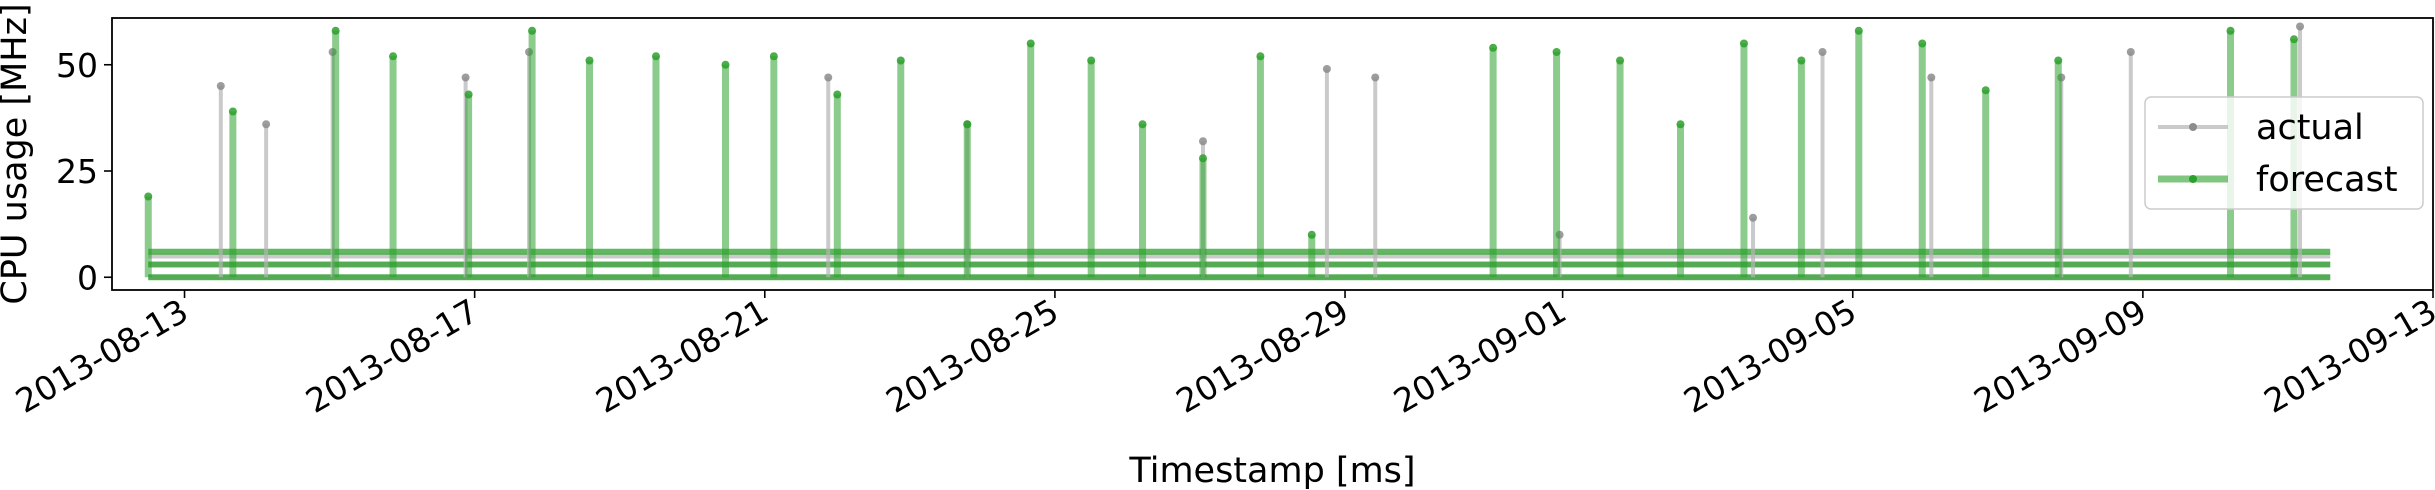 Image resolution: width=2435 pixels, height=490 pixels. Describe the element at coordinates (2284, 153) in the screenshot. I see `legend: actual forecast` at that location.